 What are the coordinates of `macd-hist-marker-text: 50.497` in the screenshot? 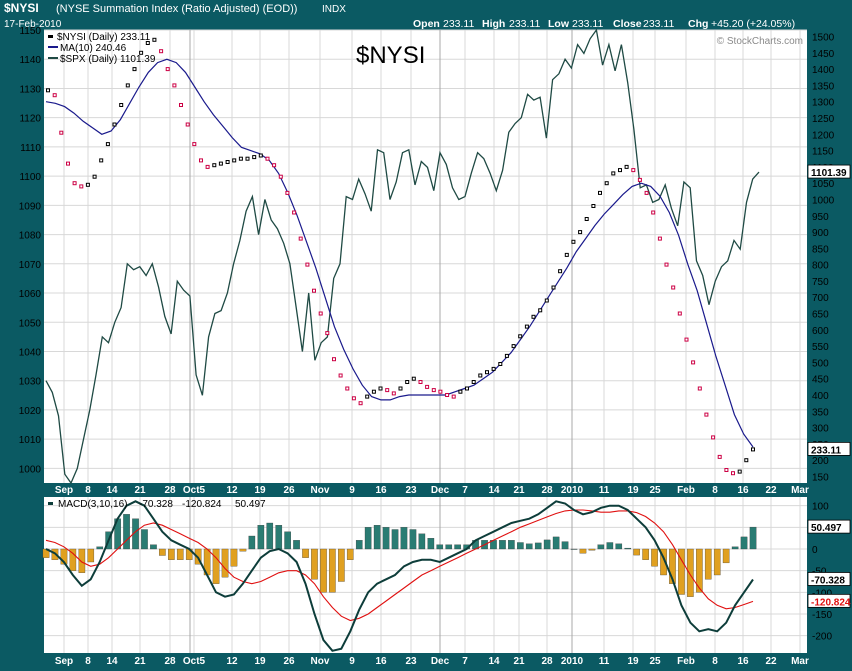 It's located at (826, 528).